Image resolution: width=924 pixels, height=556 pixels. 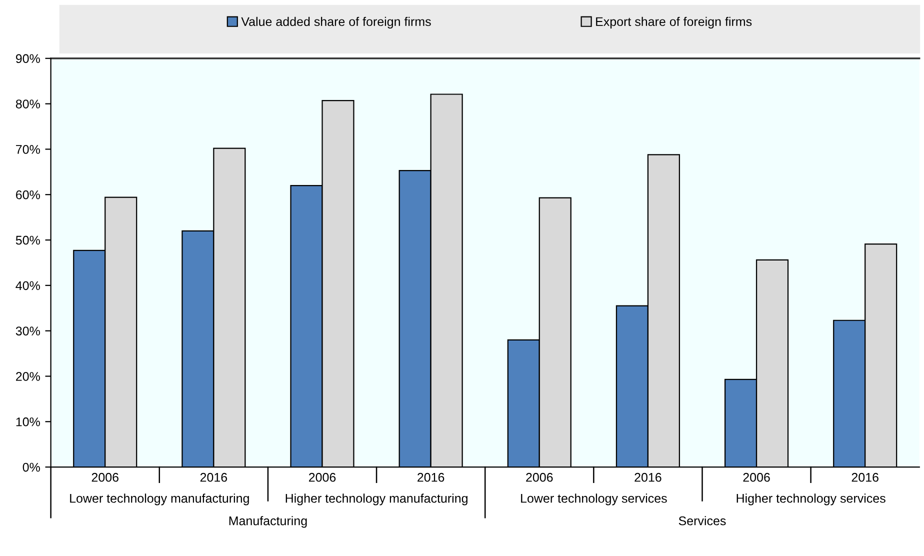 I want to click on y-tick-label: 30%, so click(x=28, y=331).